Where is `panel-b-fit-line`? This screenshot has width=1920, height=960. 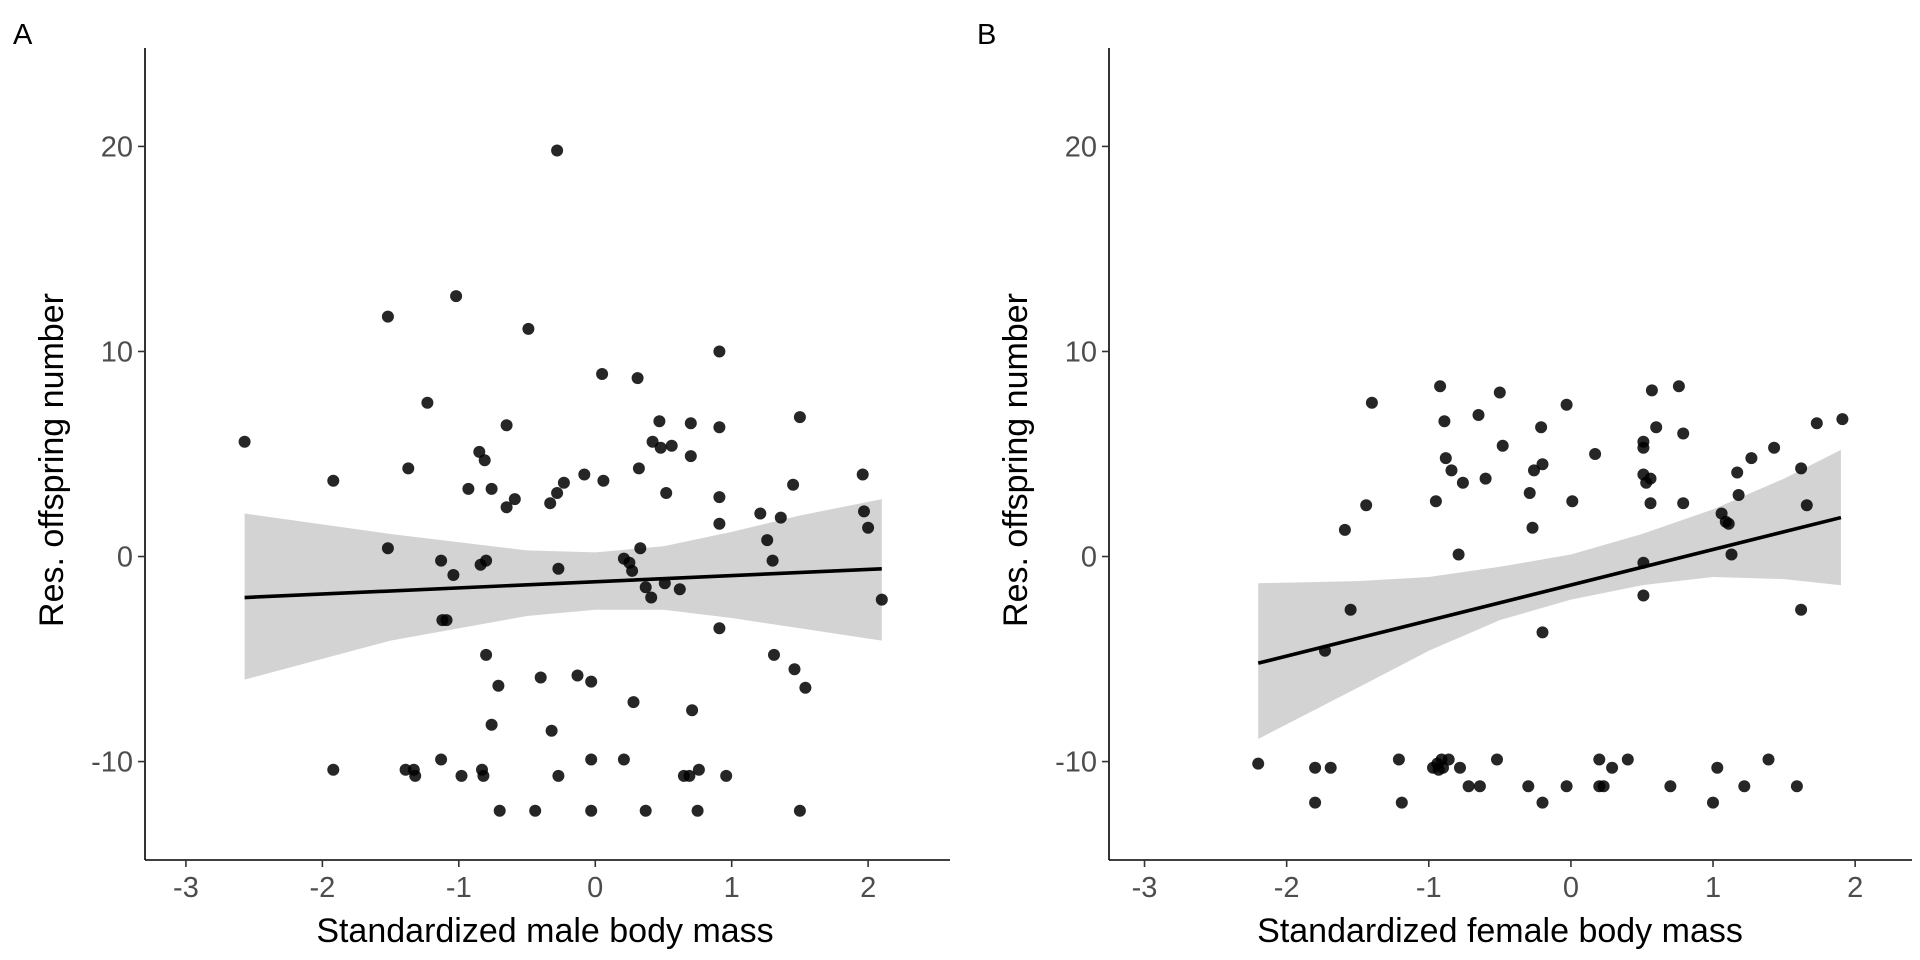 panel-b-fit-line is located at coordinates (1549, 590).